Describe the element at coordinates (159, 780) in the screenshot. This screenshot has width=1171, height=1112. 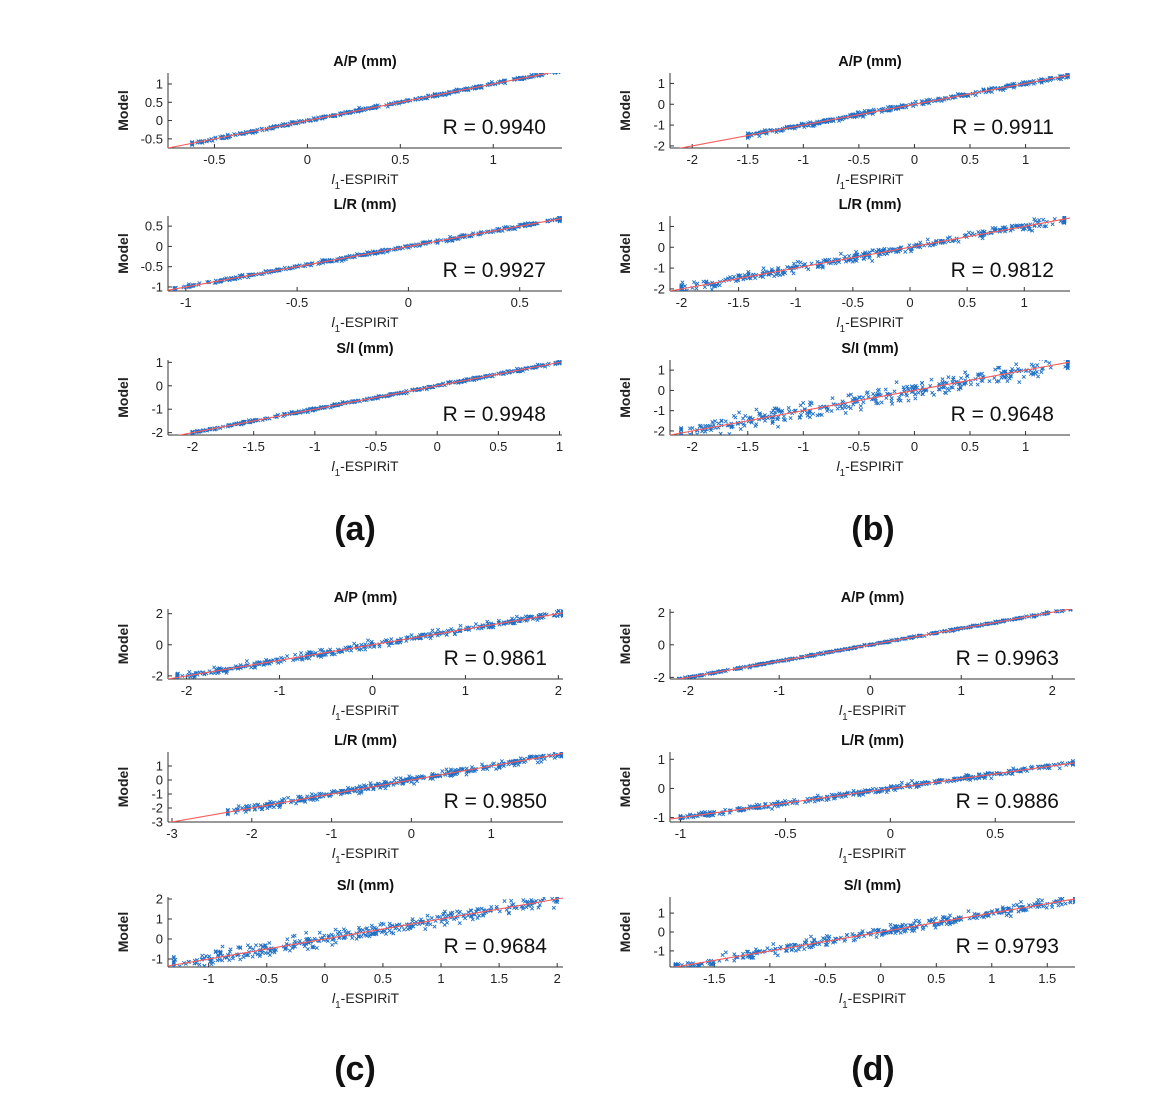
I see `y-tick-label: 0` at that location.